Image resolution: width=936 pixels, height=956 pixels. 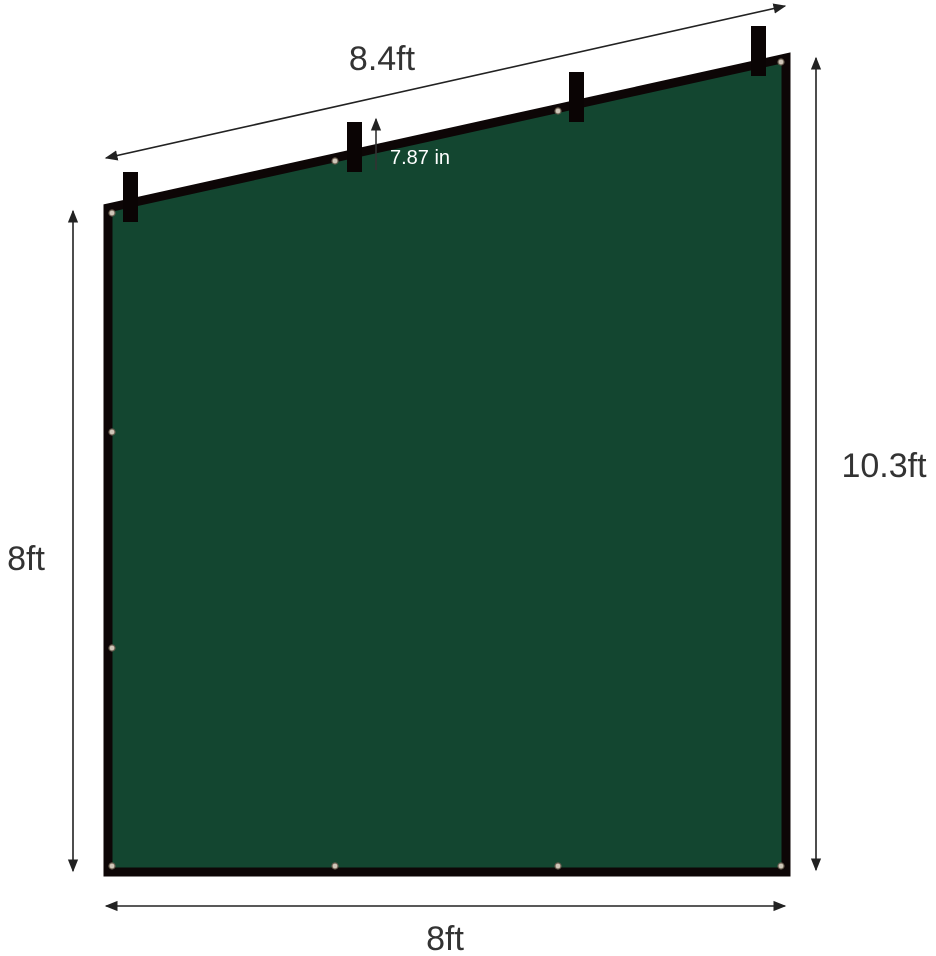 What do you see at coordinates (884, 466) in the screenshot?
I see `right-edge-label: 10.3ft` at bounding box center [884, 466].